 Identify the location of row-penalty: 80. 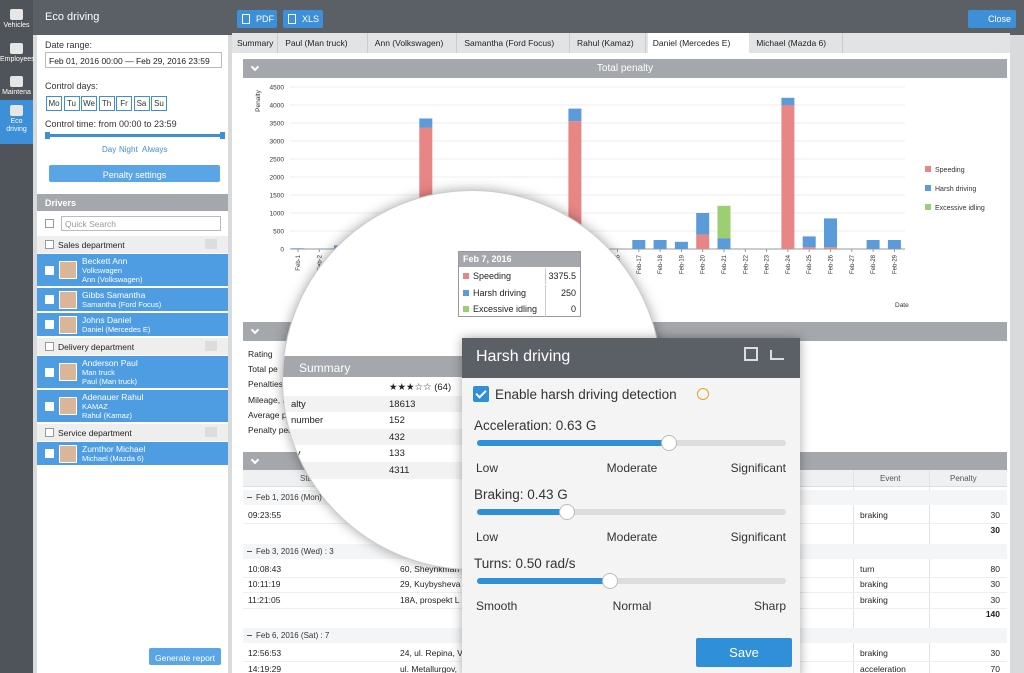
(995, 568).